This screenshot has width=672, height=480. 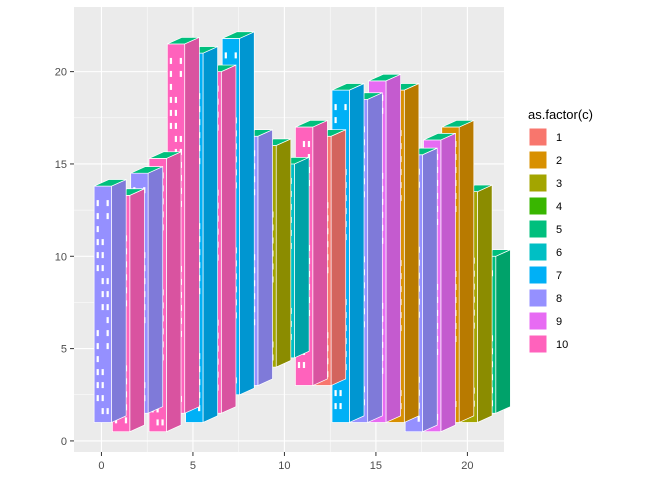 What do you see at coordinates (284, 466) in the screenshot?
I see `x-tick-label: 10` at bounding box center [284, 466].